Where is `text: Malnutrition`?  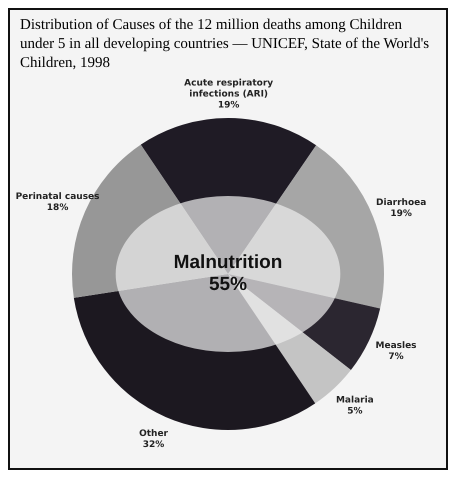
text: Malnutrition is located at coordinates (228, 263).